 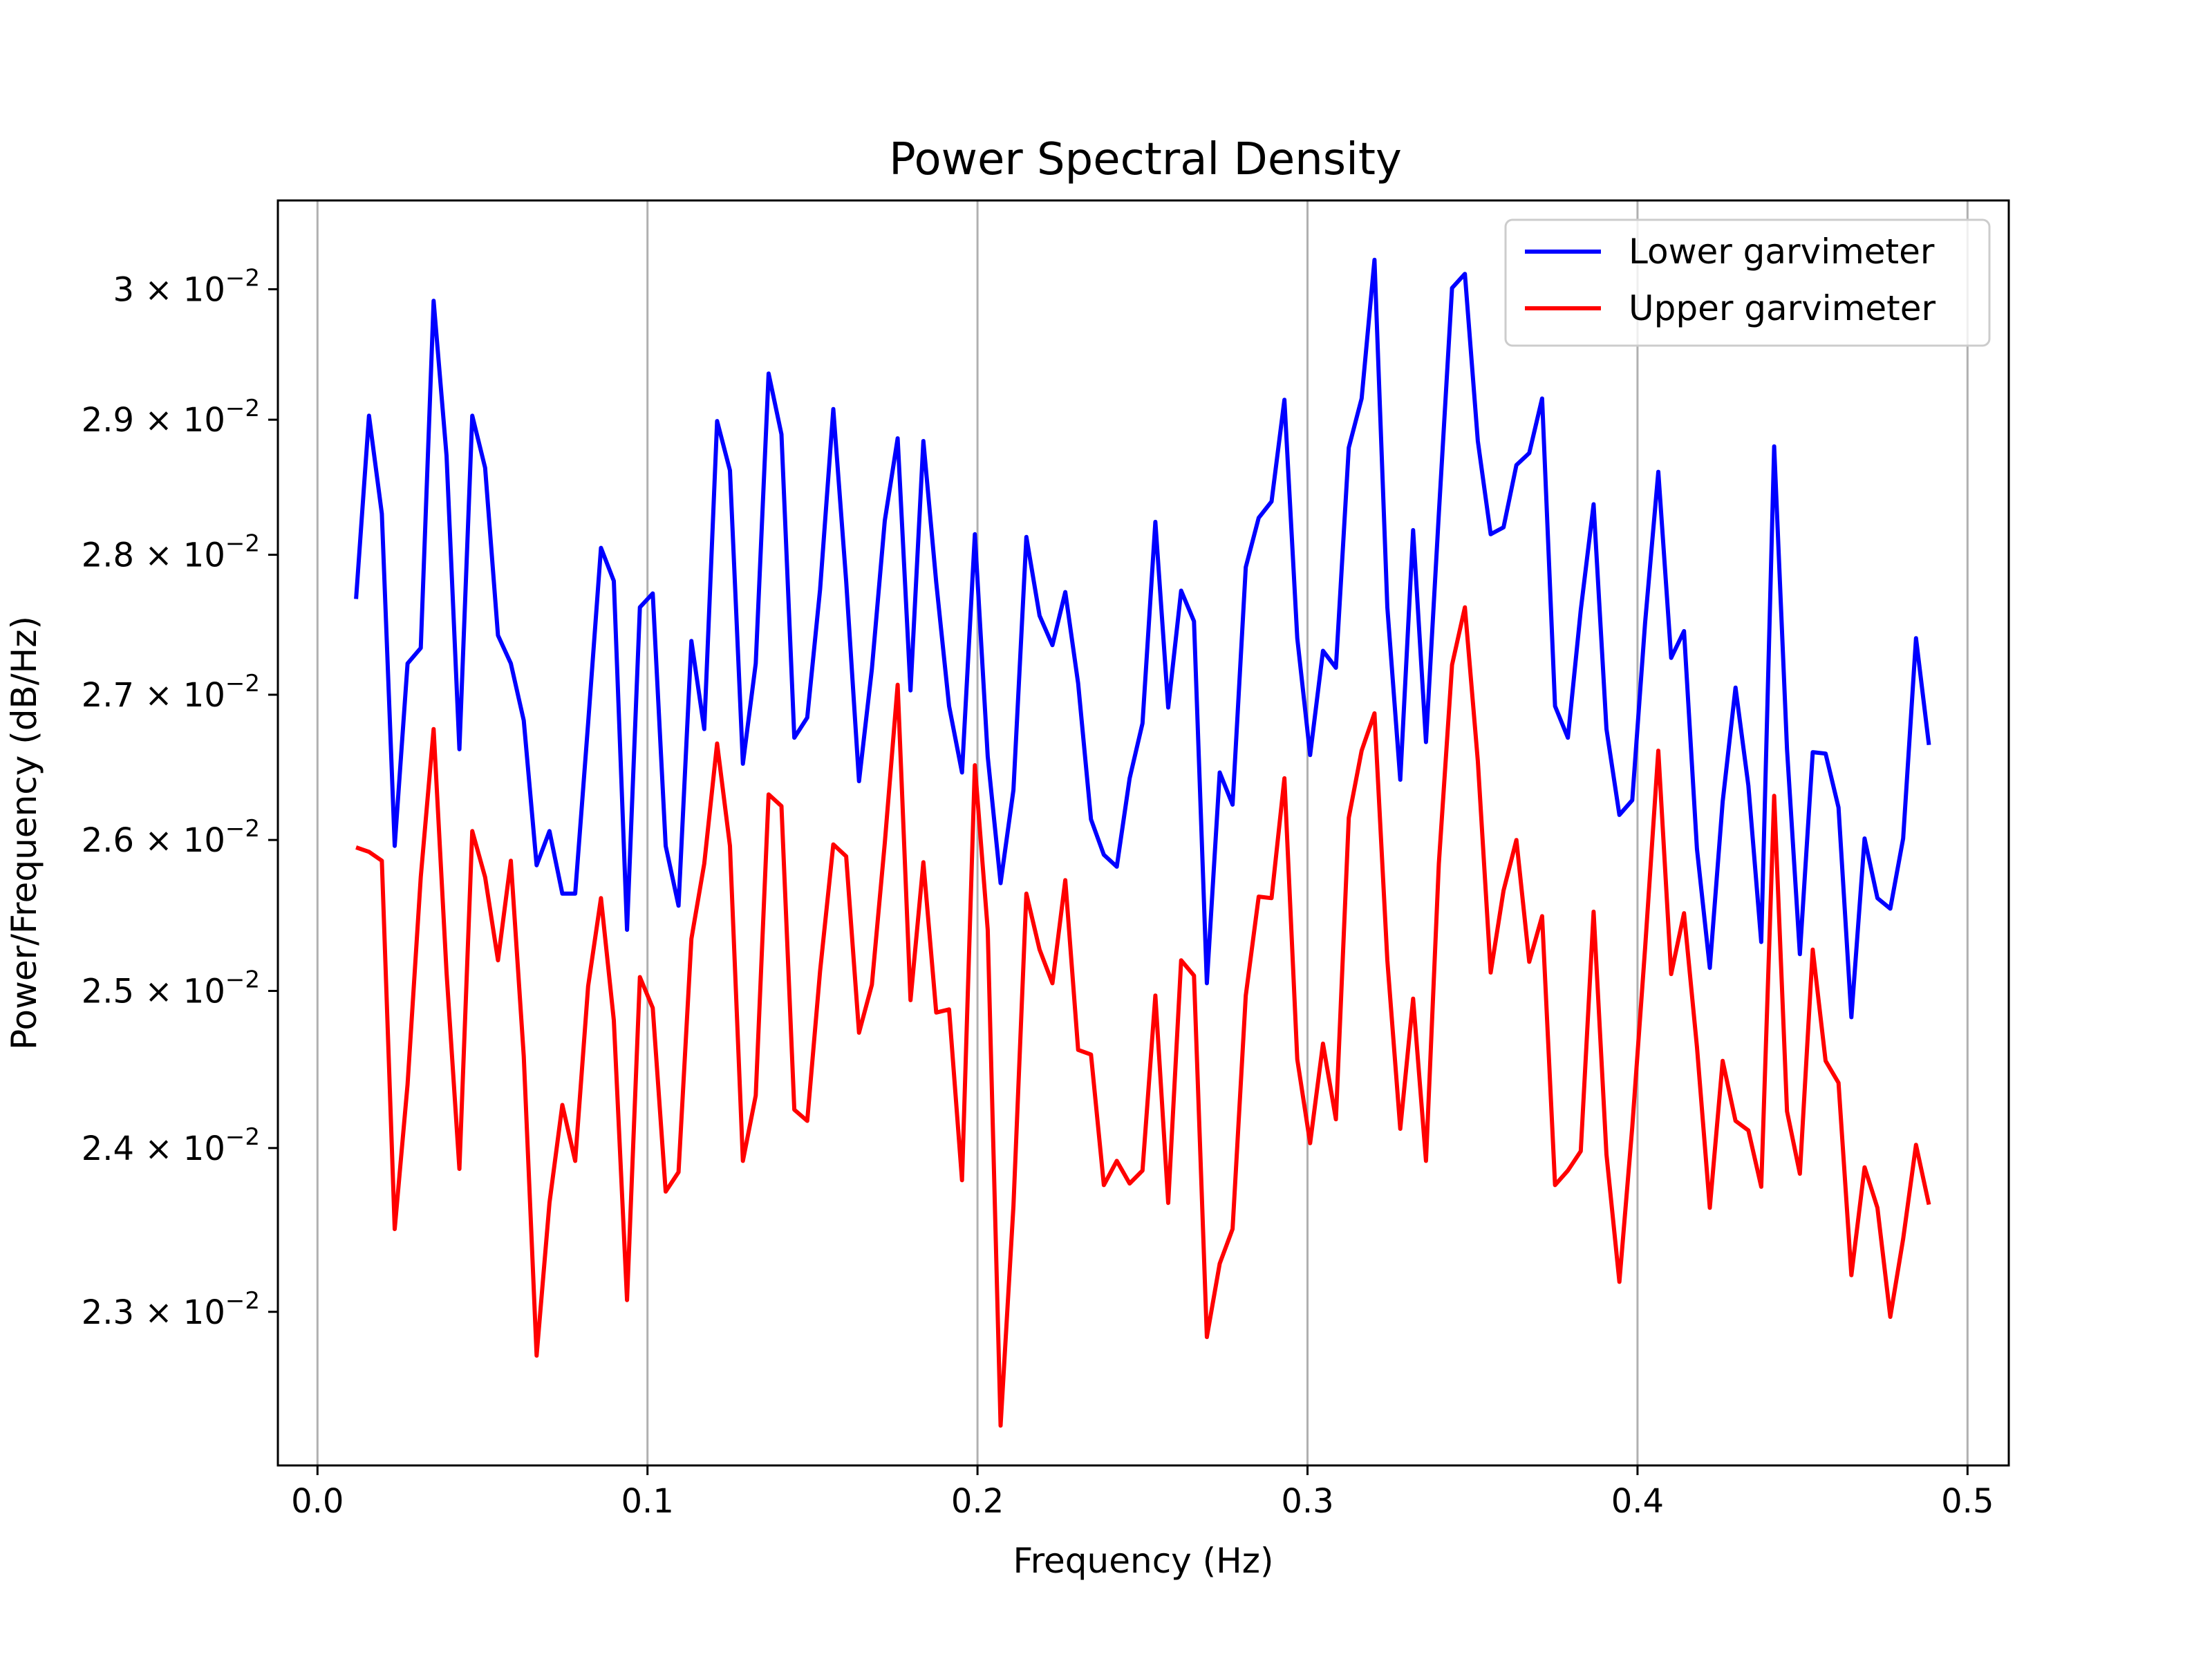 I want to click on y-tick-label: 2.4 × 10⁻², so click(x=171, y=1145).